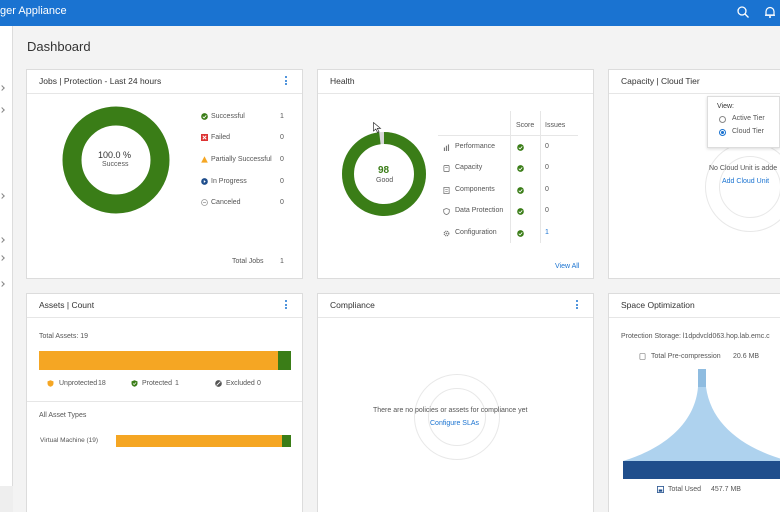 The height and width of the screenshot is (512, 780). Describe the element at coordinates (282, 159) in the screenshot. I see `legend-count-partial: 0` at that location.